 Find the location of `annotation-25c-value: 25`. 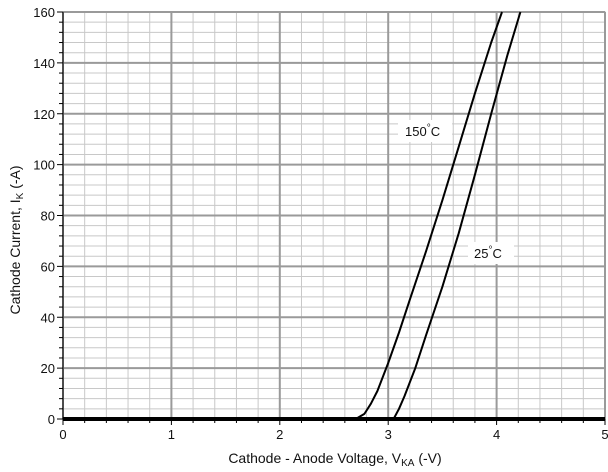

annotation-25c-value: 25 is located at coordinates (481, 253).